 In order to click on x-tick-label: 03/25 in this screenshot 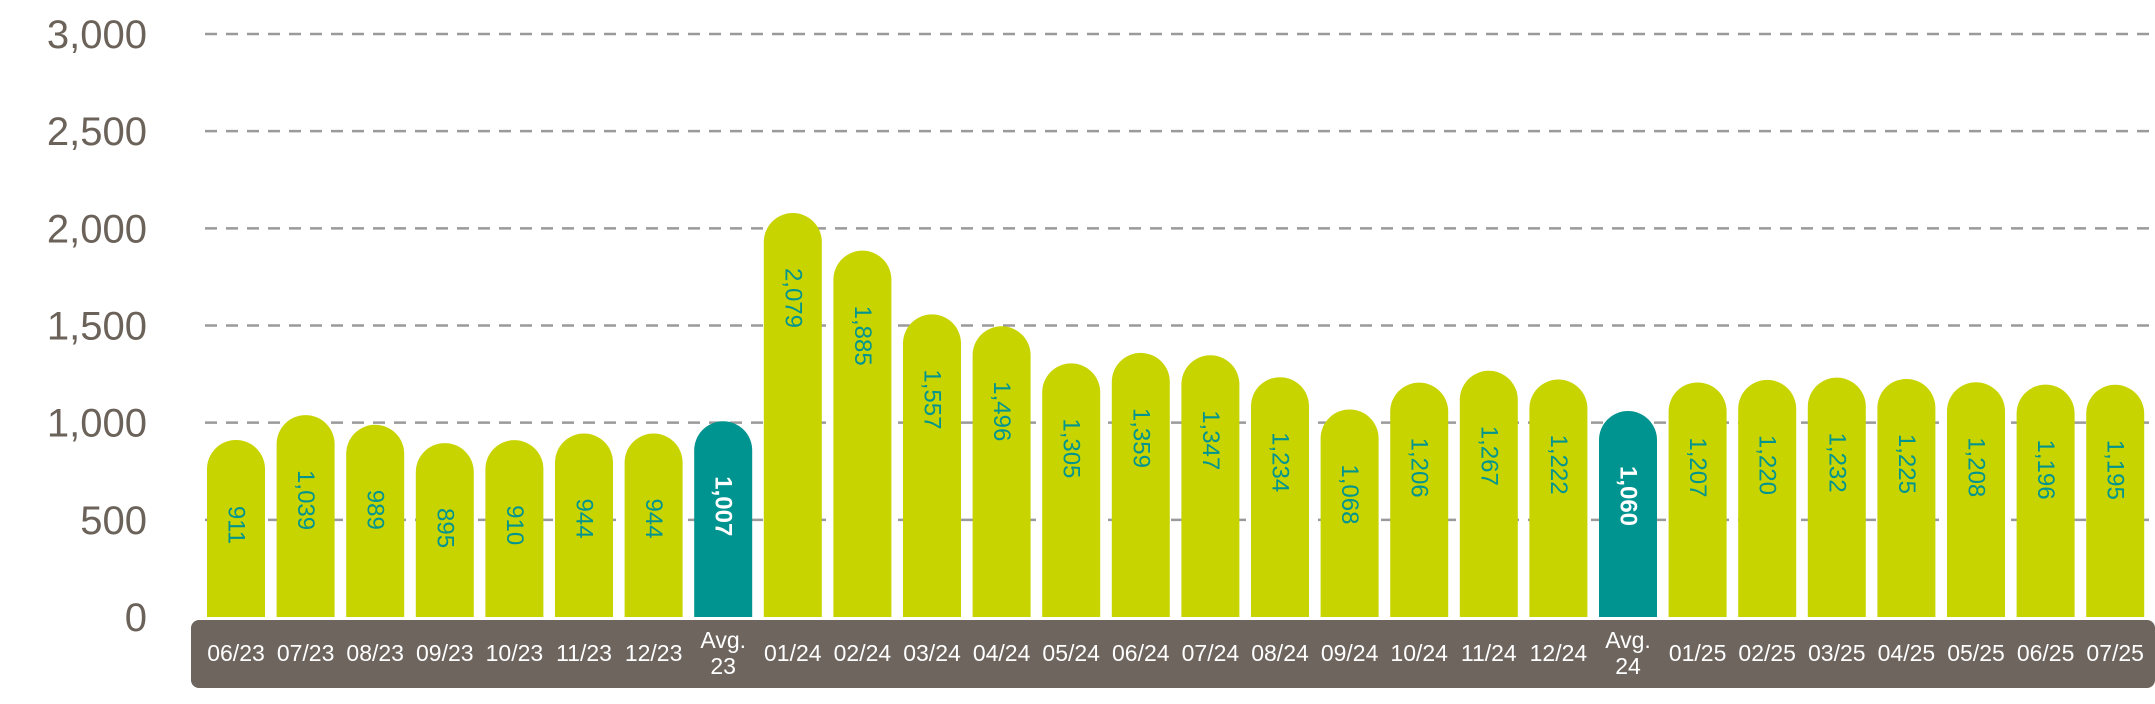, I will do `click(1837, 653)`.